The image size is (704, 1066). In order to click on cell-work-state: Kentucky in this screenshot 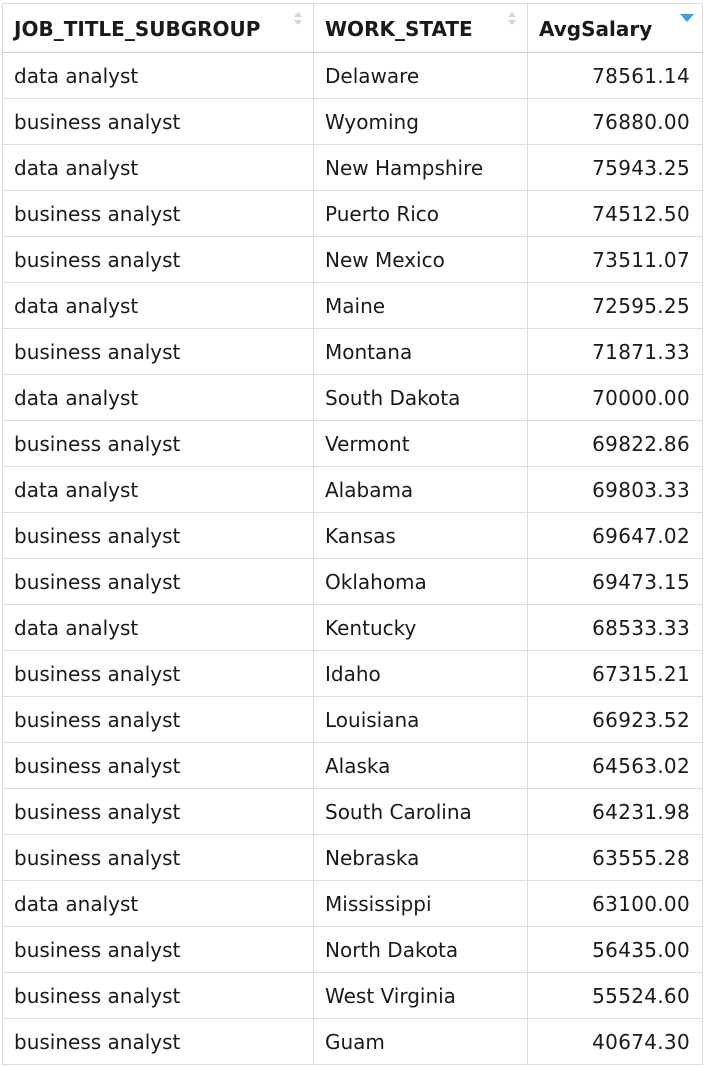, I will do `click(420, 627)`.